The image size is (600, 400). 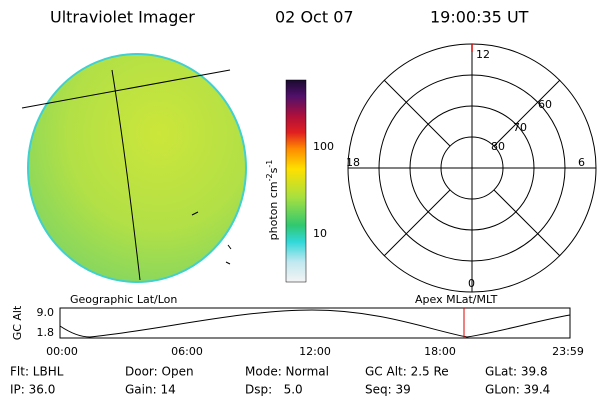 What do you see at coordinates (159, 372) in the screenshot?
I see `info-field: Door: Open` at bounding box center [159, 372].